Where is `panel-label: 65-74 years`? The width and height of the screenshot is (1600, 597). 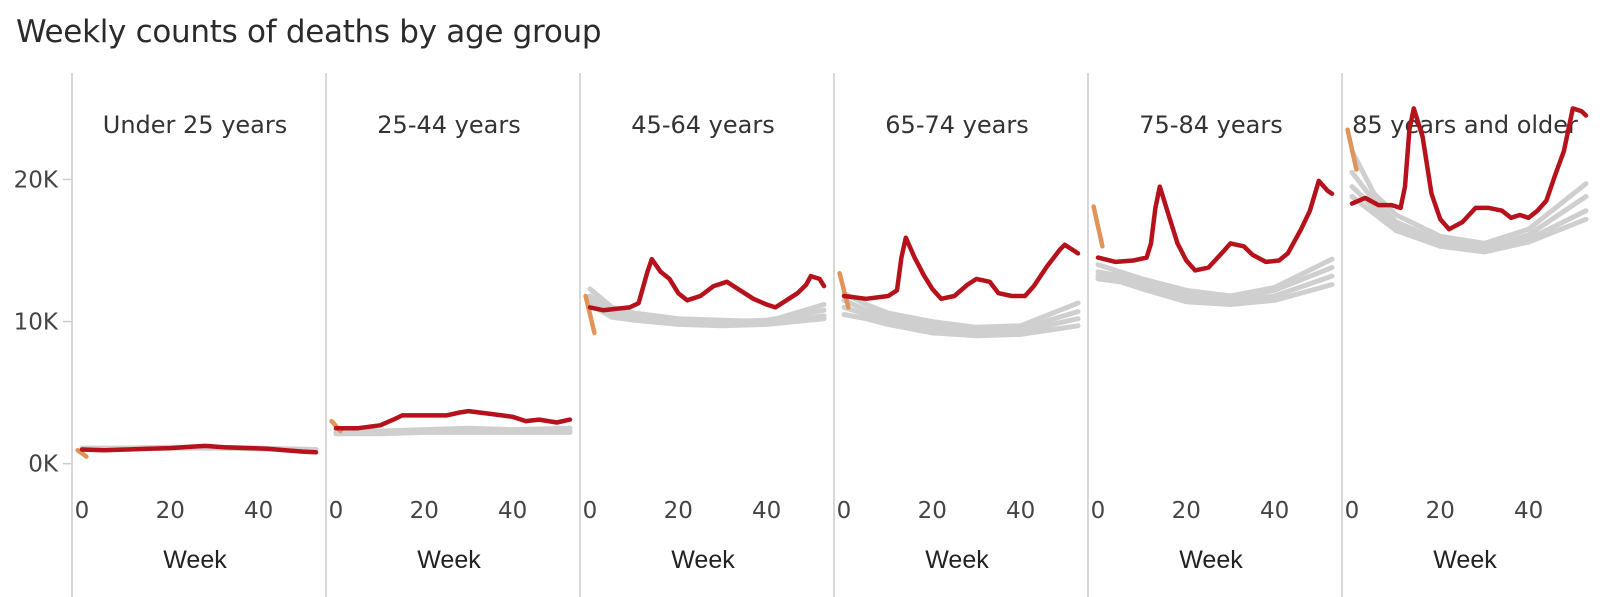
panel-label: 65-74 years is located at coordinates (956, 125).